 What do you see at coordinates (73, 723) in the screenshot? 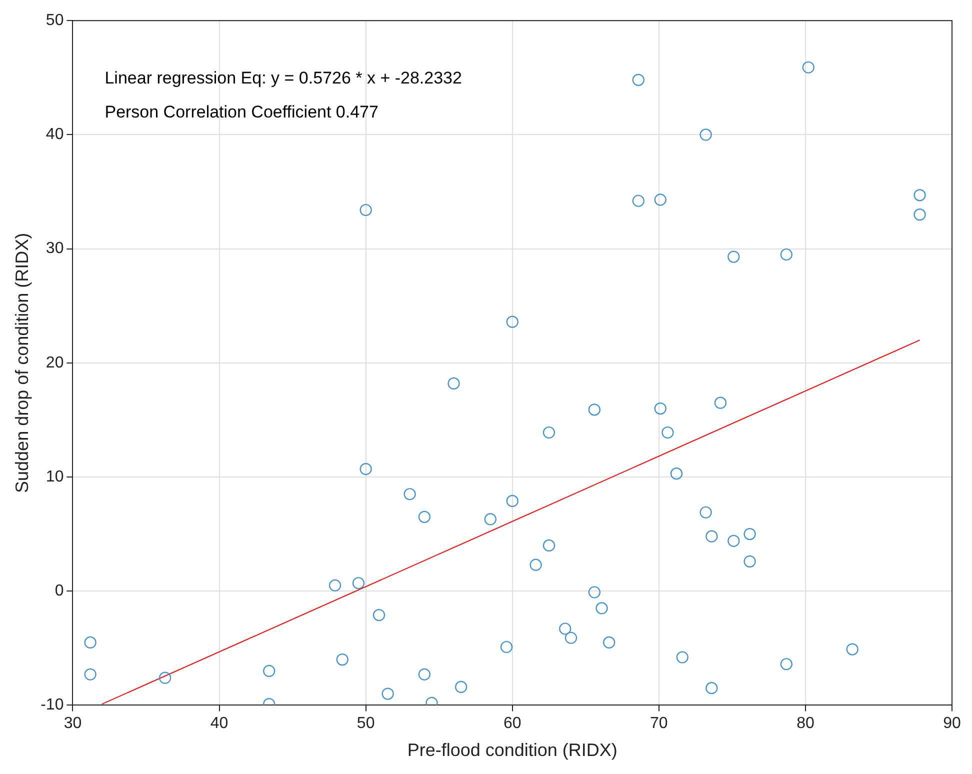
I see `x-tick-label: 30` at bounding box center [73, 723].